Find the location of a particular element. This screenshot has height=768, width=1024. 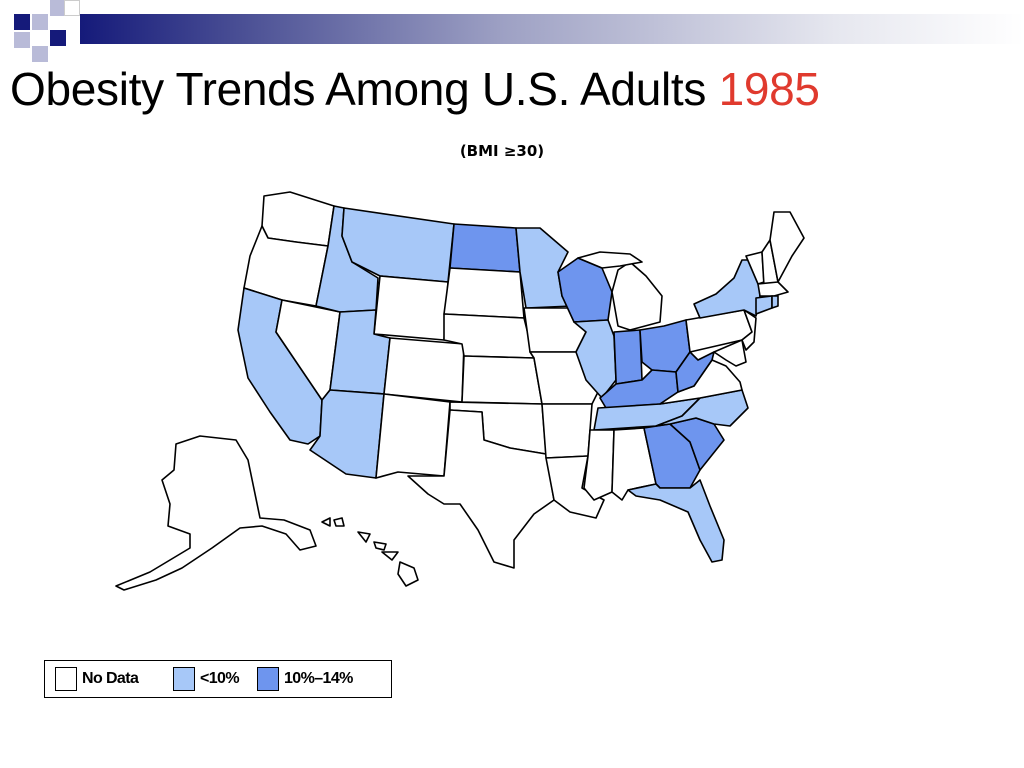

legend-label-no-data: No Data is located at coordinates (110, 678).